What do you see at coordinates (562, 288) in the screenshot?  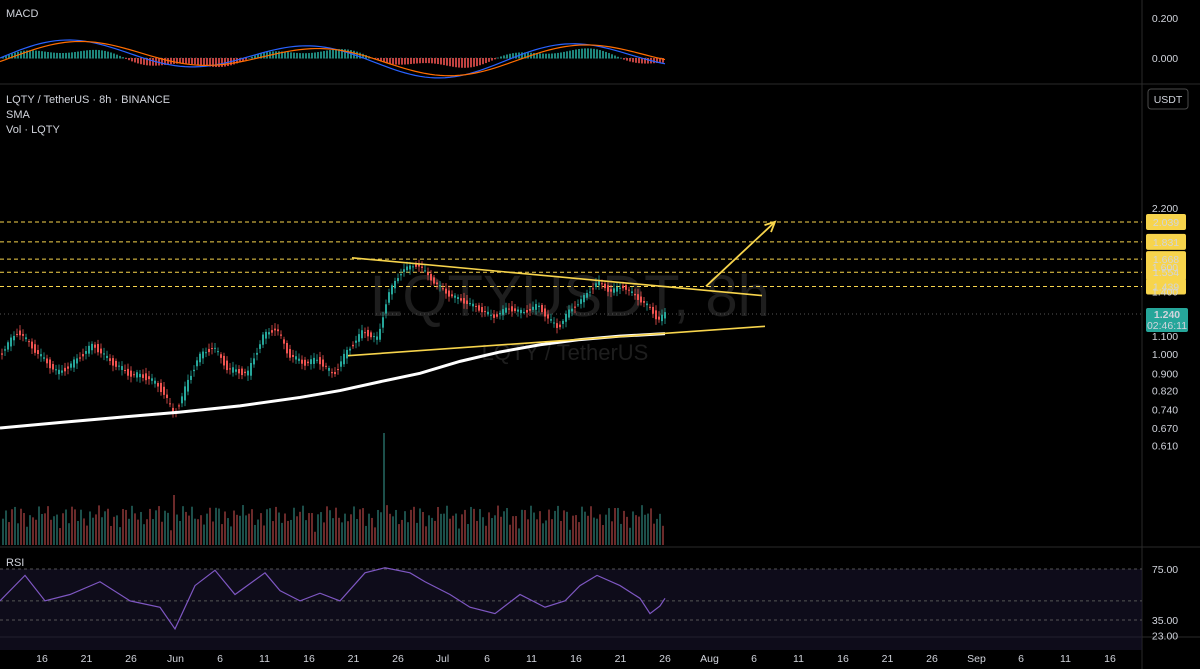 I see `trendlines` at bounding box center [562, 288].